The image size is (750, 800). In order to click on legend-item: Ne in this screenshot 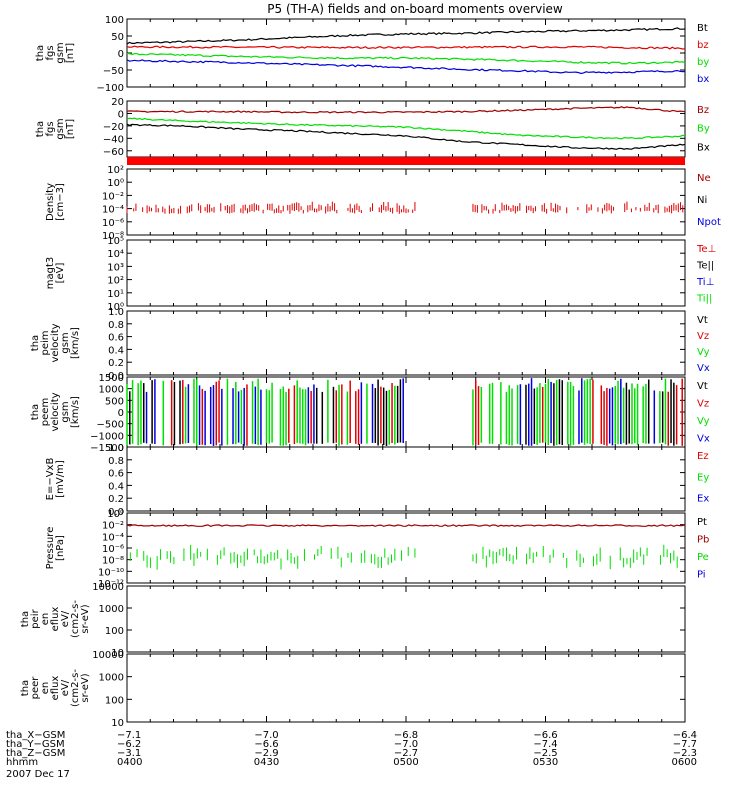, I will do `click(704, 178)`.